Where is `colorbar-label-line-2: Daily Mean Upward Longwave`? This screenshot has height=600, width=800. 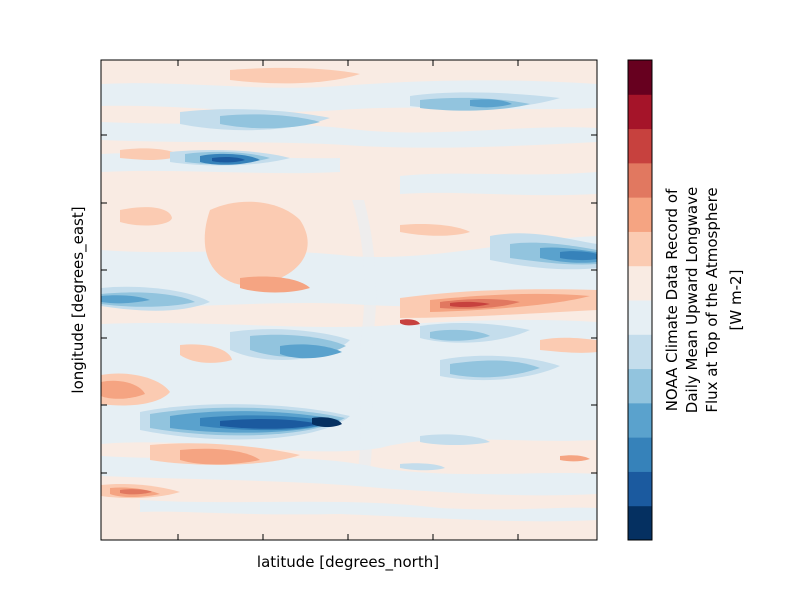 colorbar-label-line-2: Daily Mean Upward Longwave is located at coordinates (692, 300).